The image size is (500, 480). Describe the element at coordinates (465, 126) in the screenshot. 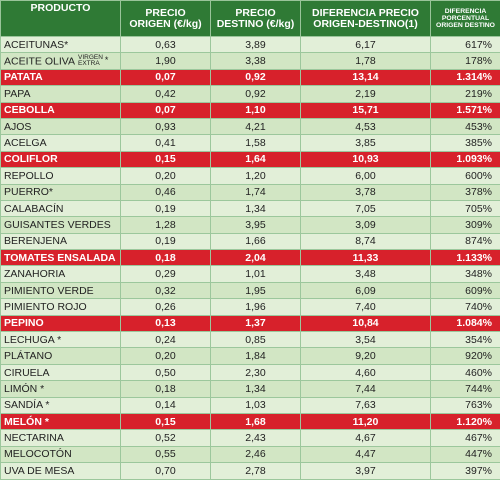

I see `cell-porcentual: 453%` at that location.